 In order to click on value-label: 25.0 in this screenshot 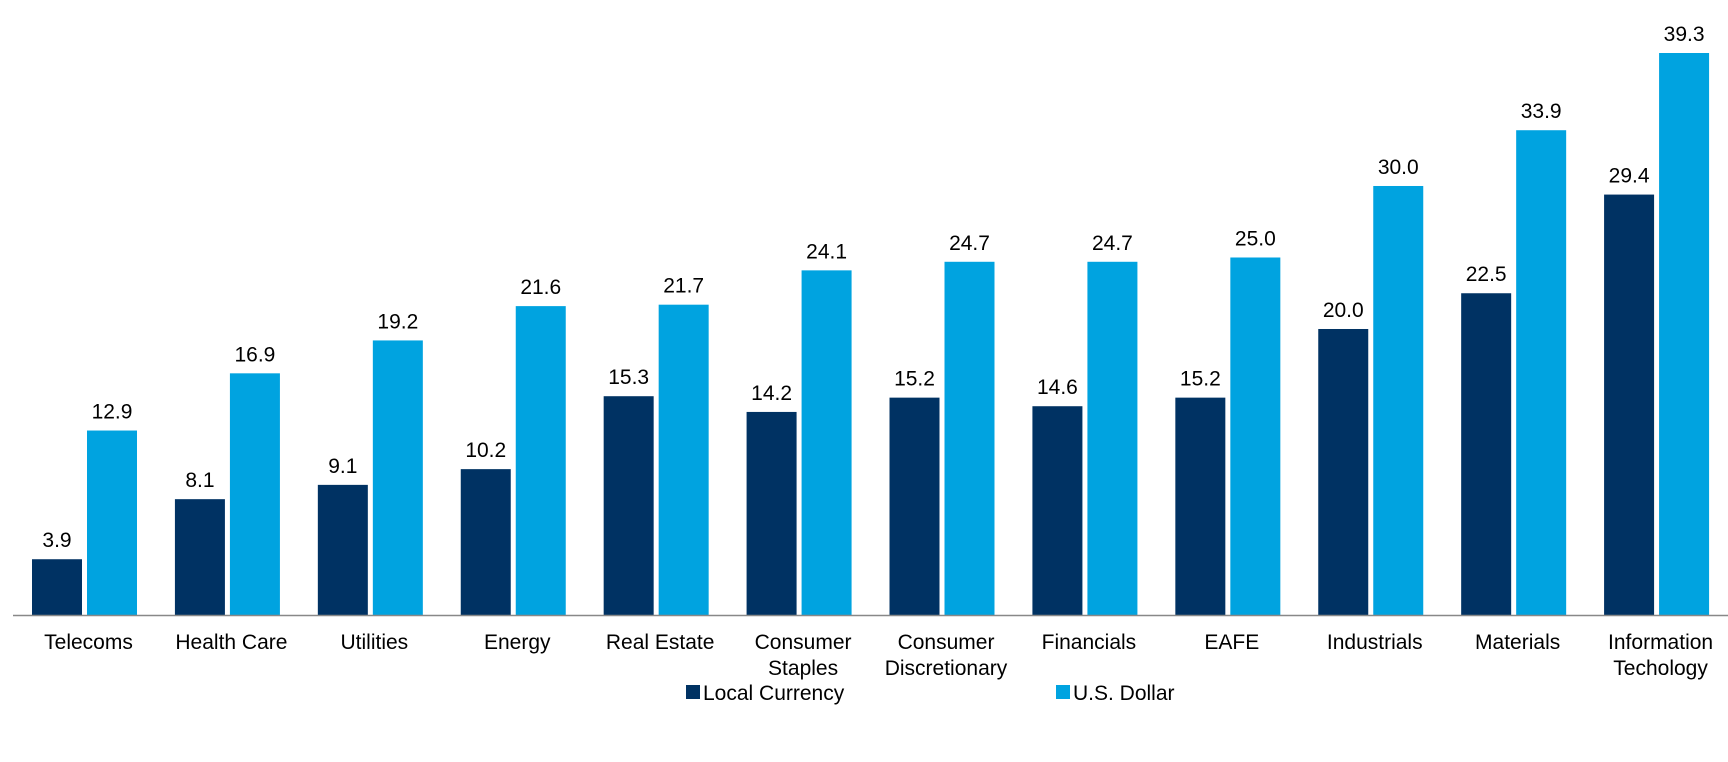, I will do `click(1255, 238)`.